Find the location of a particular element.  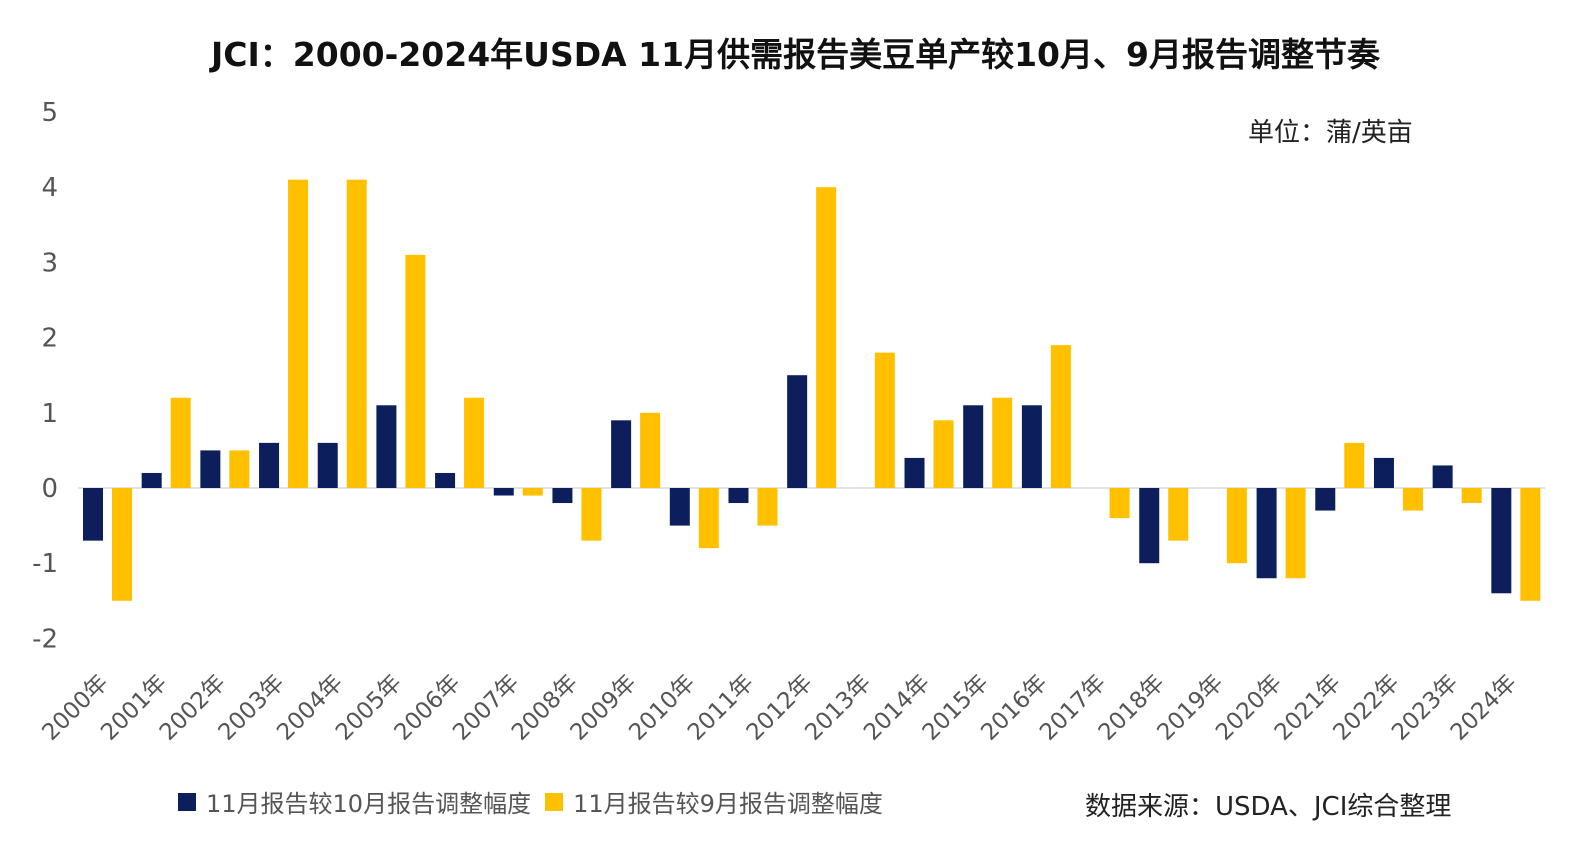

y-tick-label: 0 is located at coordinates (49, 489).